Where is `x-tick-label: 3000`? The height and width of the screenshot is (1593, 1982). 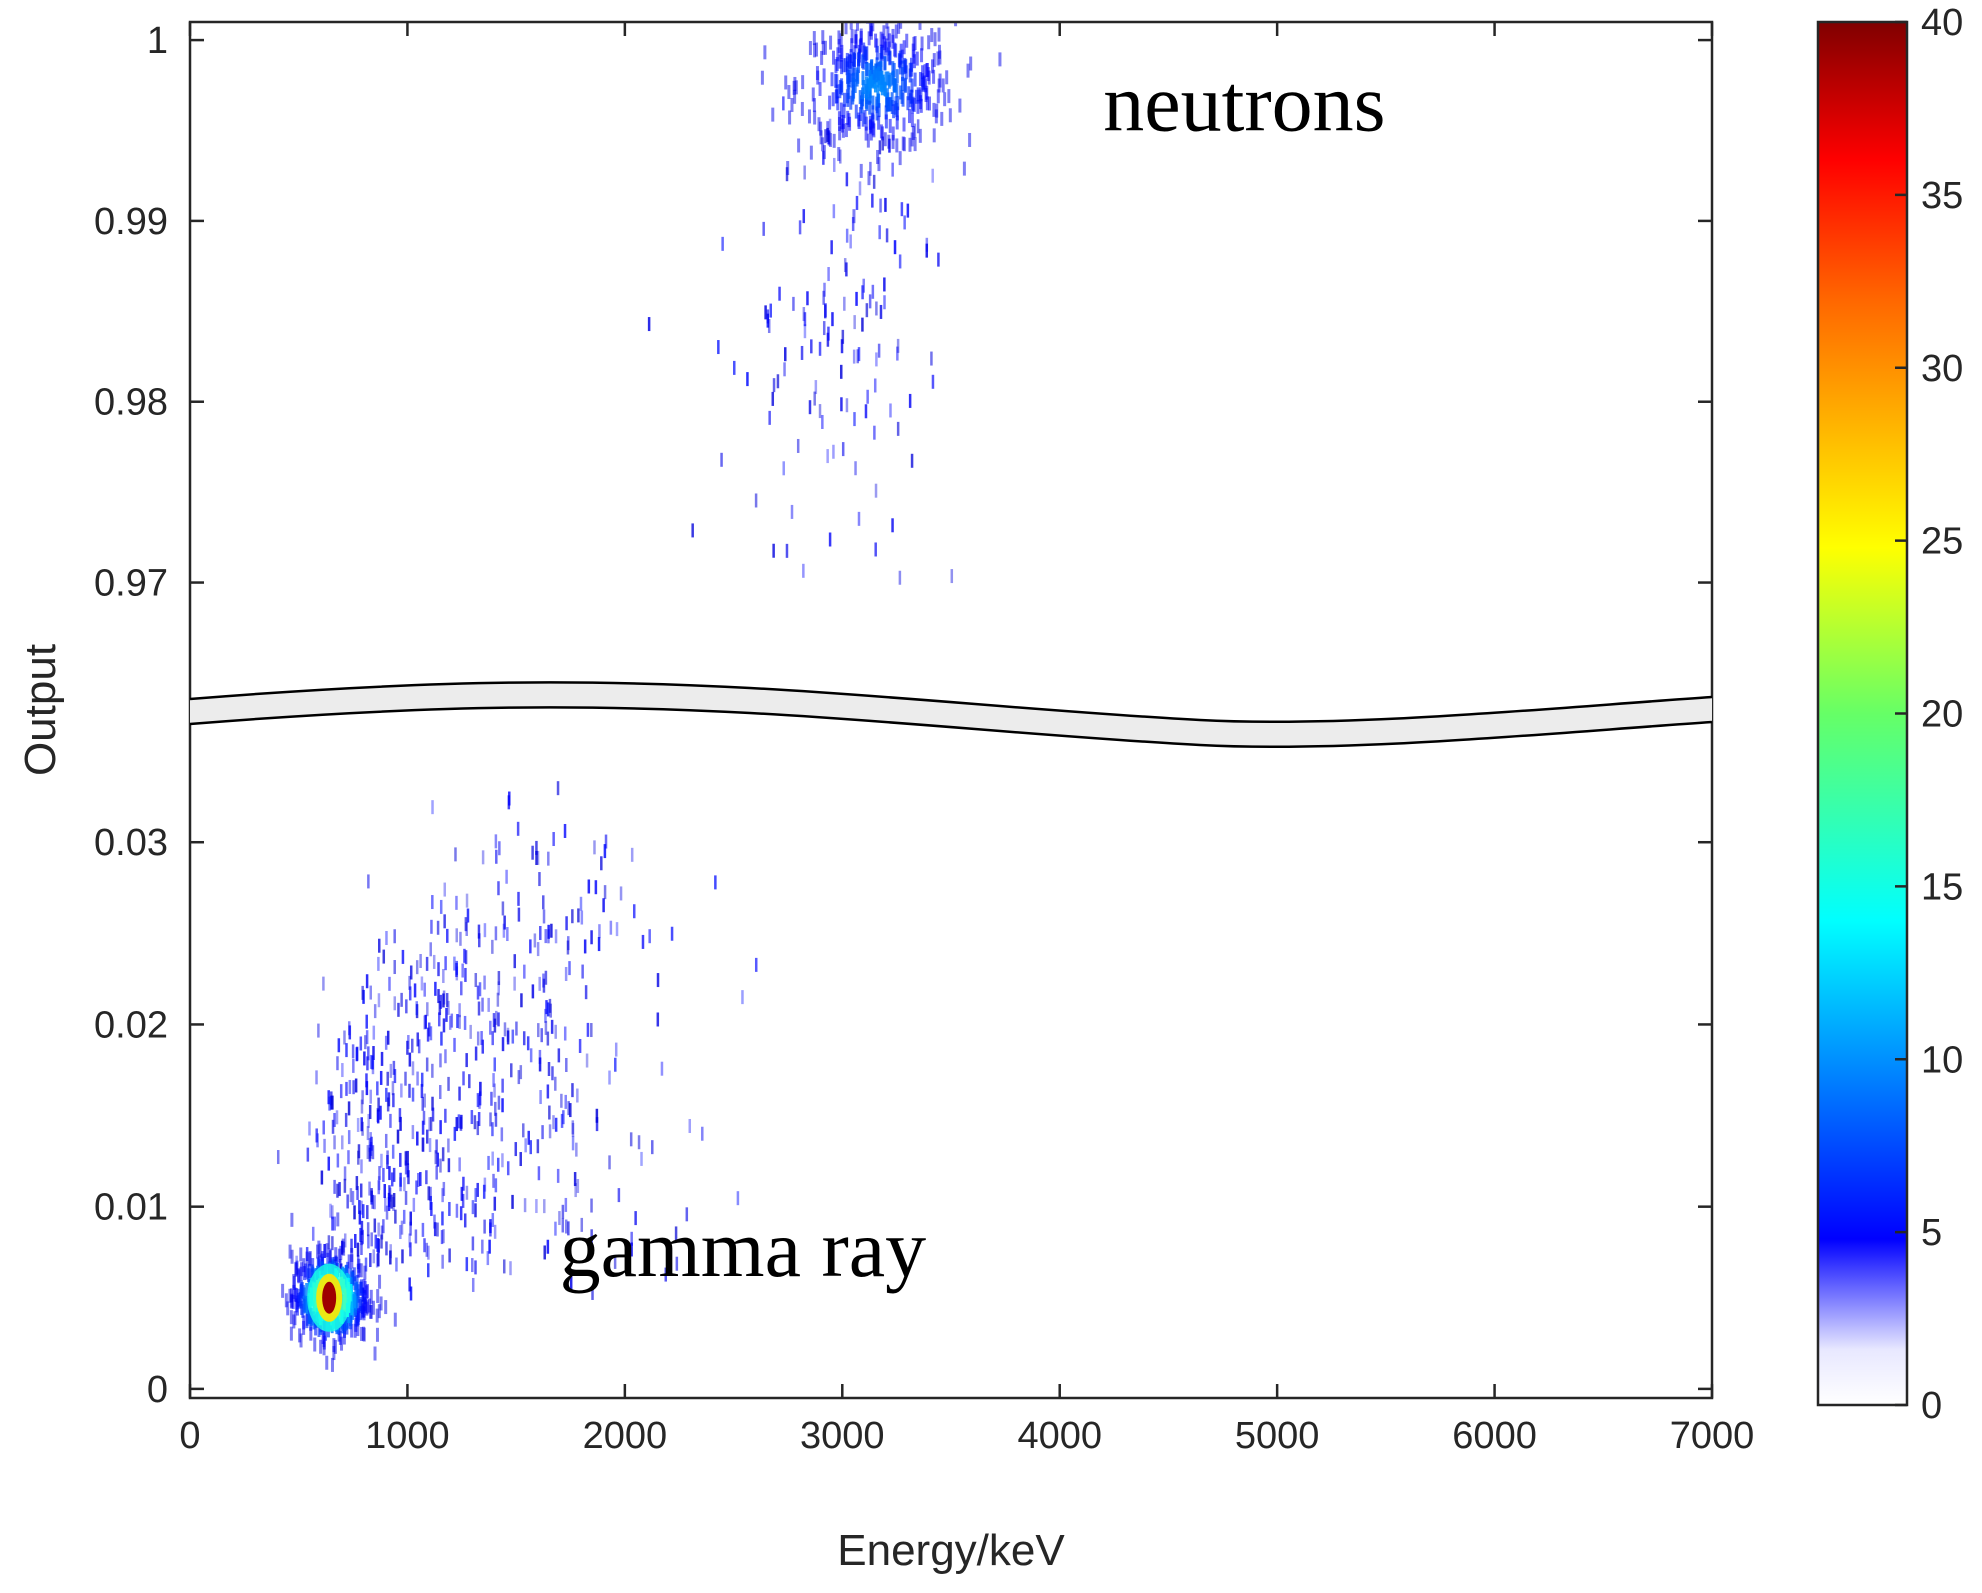 x-tick-label: 3000 is located at coordinates (842, 1436).